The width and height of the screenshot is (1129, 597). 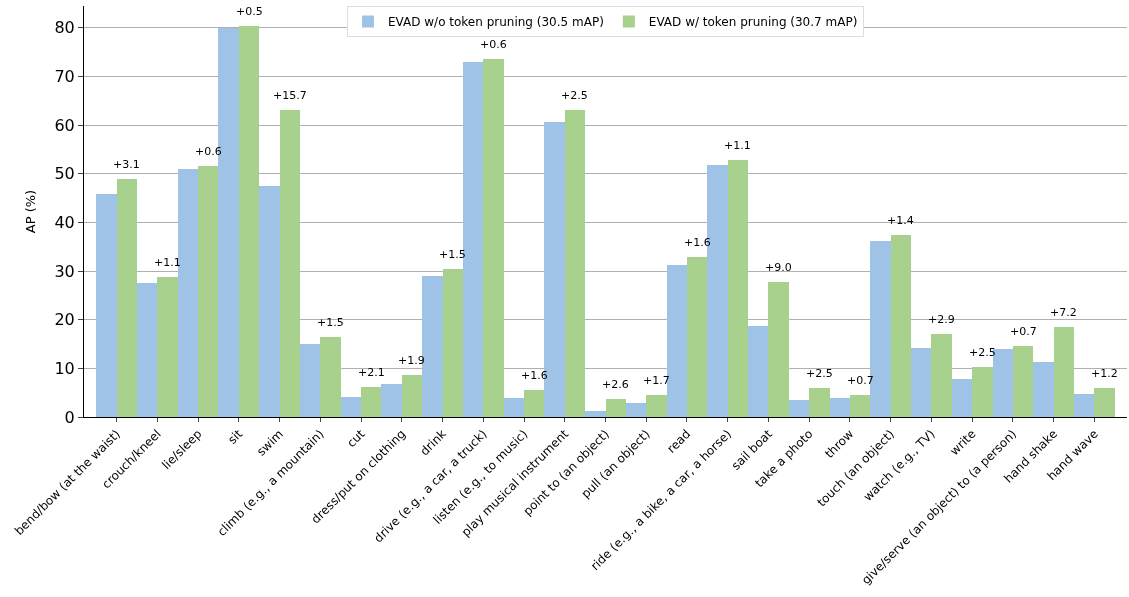 I want to click on x-tick-label: sit, so click(x=235, y=436).